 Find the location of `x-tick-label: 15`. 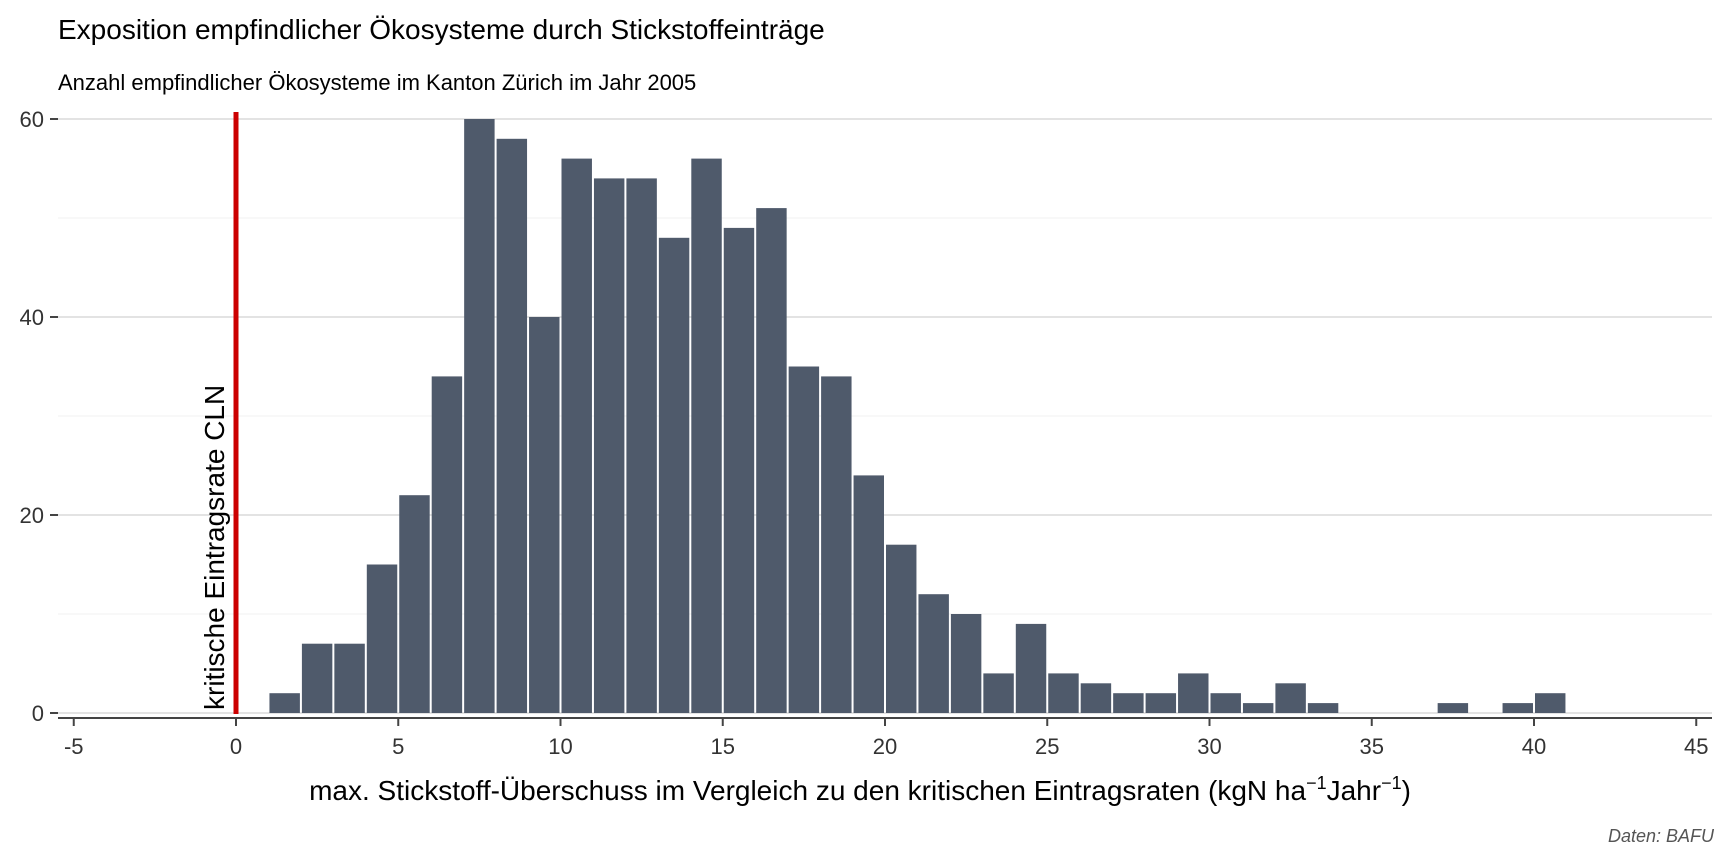

x-tick-label: 15 is located at coordinates (723, 746).